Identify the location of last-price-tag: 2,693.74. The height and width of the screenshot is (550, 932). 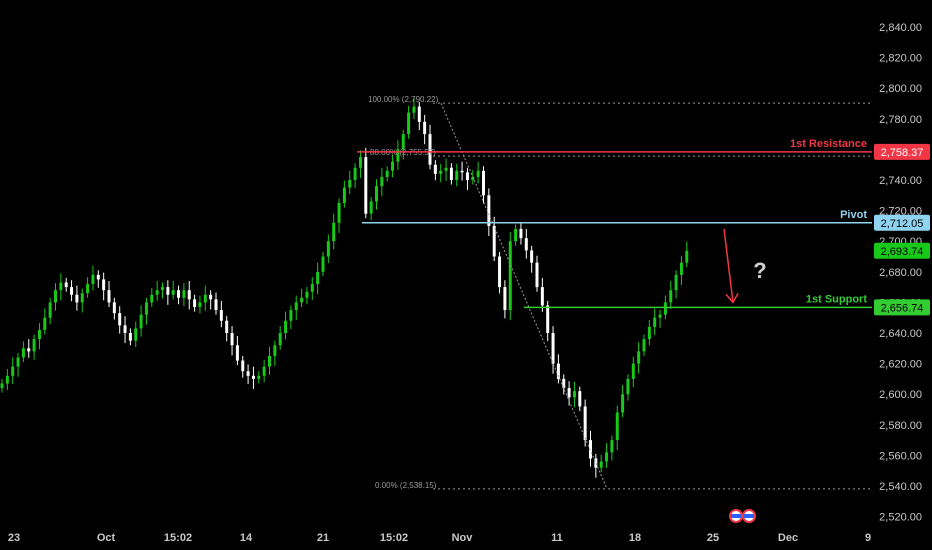
(902, 250).